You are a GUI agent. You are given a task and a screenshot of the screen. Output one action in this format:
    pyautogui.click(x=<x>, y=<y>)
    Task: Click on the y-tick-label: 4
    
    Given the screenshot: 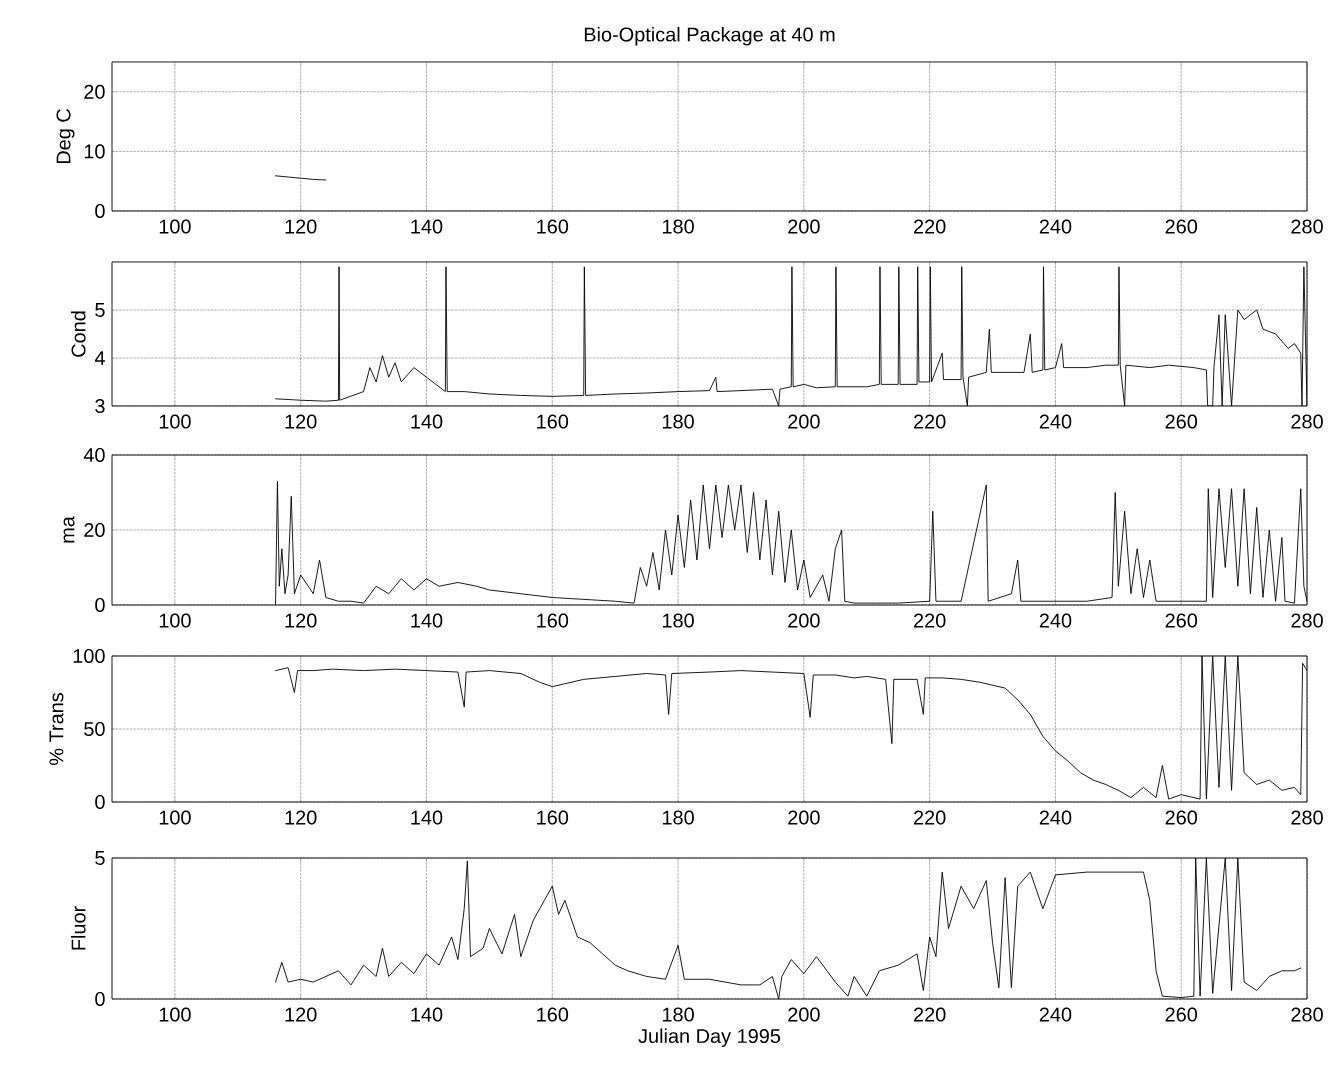 What is the action you would take?
    pyautogui.click(x=99, y=358)
    